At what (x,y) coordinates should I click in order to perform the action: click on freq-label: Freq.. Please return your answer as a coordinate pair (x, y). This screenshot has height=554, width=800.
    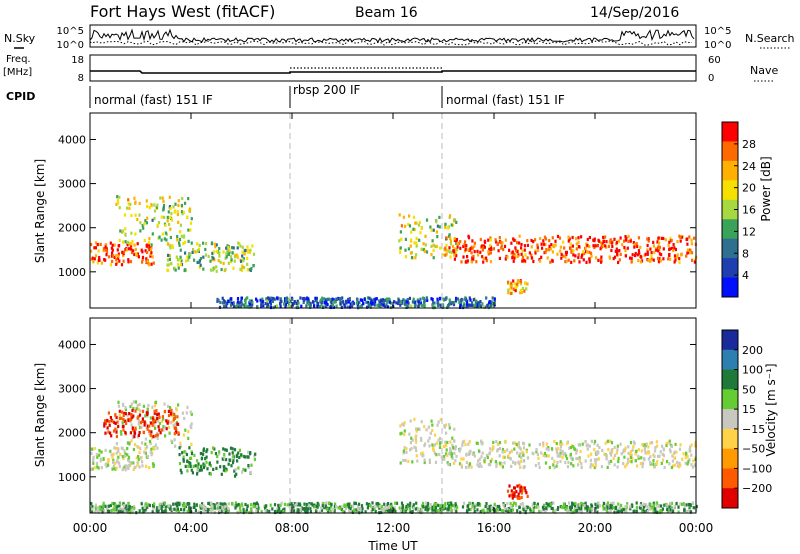
    Looking at the image, I should click on (18, 59).